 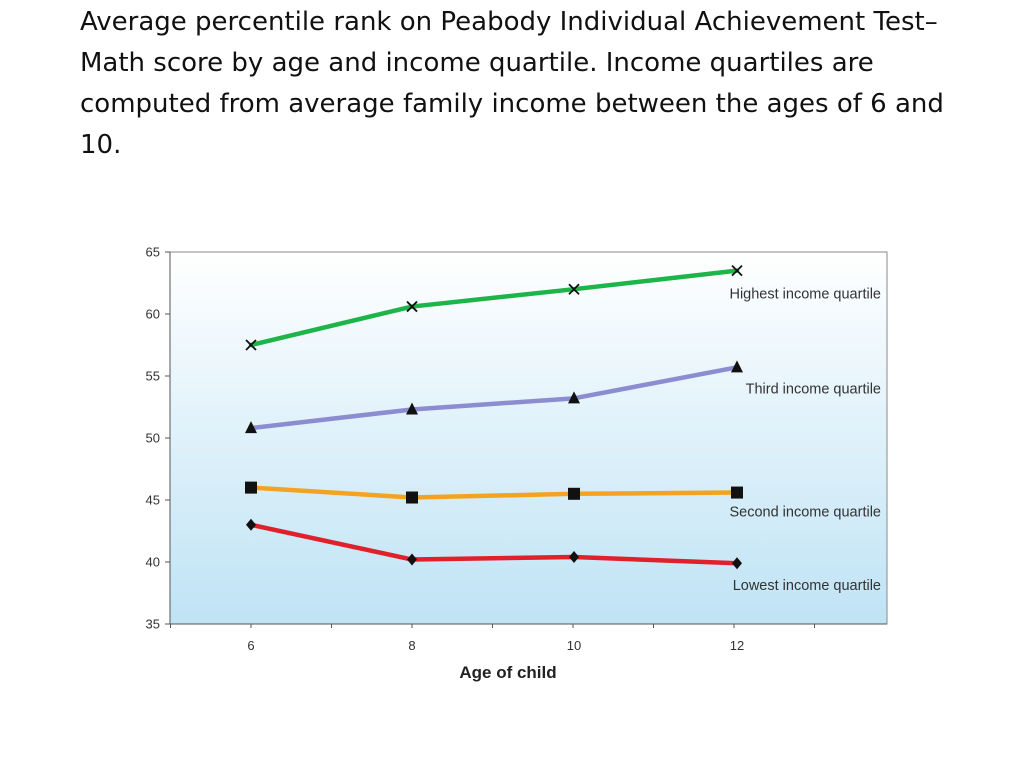 What do you see at coordinates (574, 645) in the screenshot?
I see `x-tick-label: 10` at bounding box center [574, 645].